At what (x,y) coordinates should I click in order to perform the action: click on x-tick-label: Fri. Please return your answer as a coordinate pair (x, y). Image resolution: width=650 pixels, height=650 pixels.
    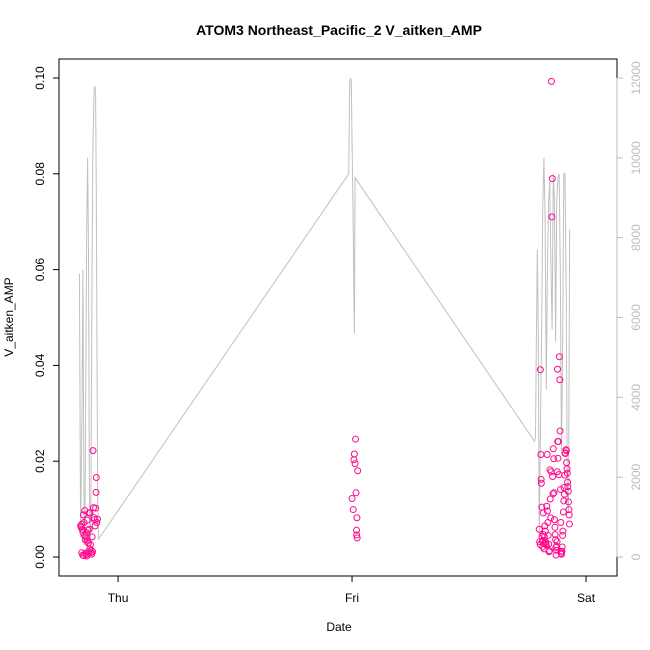
    Looking at the image, I should click on (352, 598).